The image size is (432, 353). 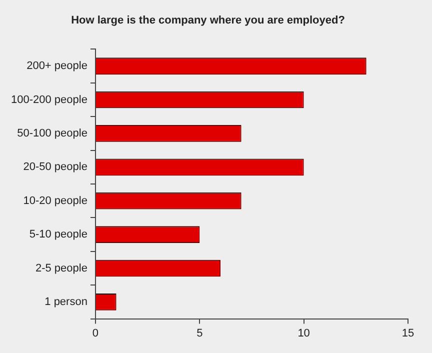 I want to click on y-tick-label: 2-5 people, so click(x=61, y=268).